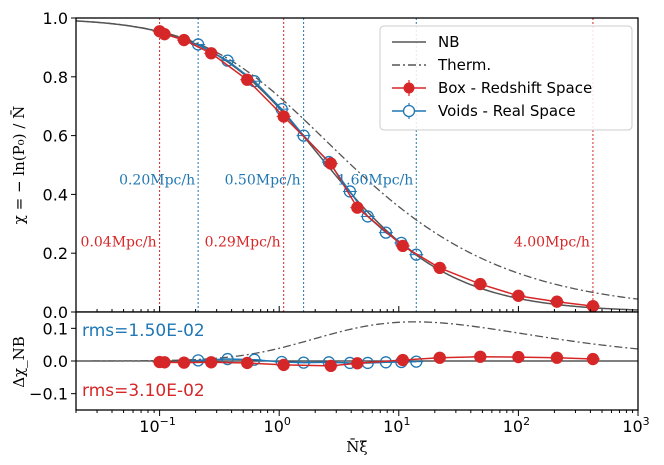 This screenshot has width=664, height=465. Describe the element at coordinates (55, 18) in the screenshot. I see `main-ytick-label: 1.0` at that location.